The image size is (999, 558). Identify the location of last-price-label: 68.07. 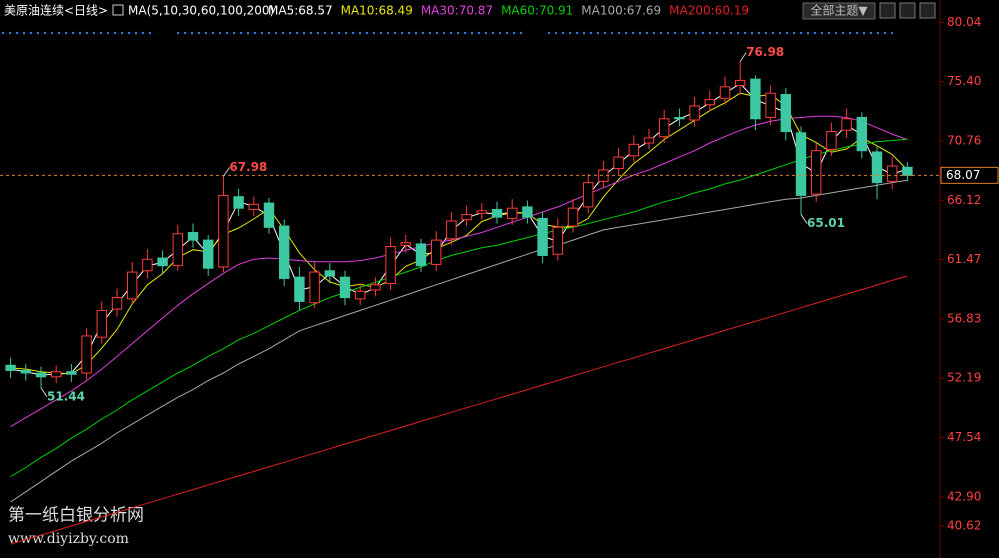
(963, 175).